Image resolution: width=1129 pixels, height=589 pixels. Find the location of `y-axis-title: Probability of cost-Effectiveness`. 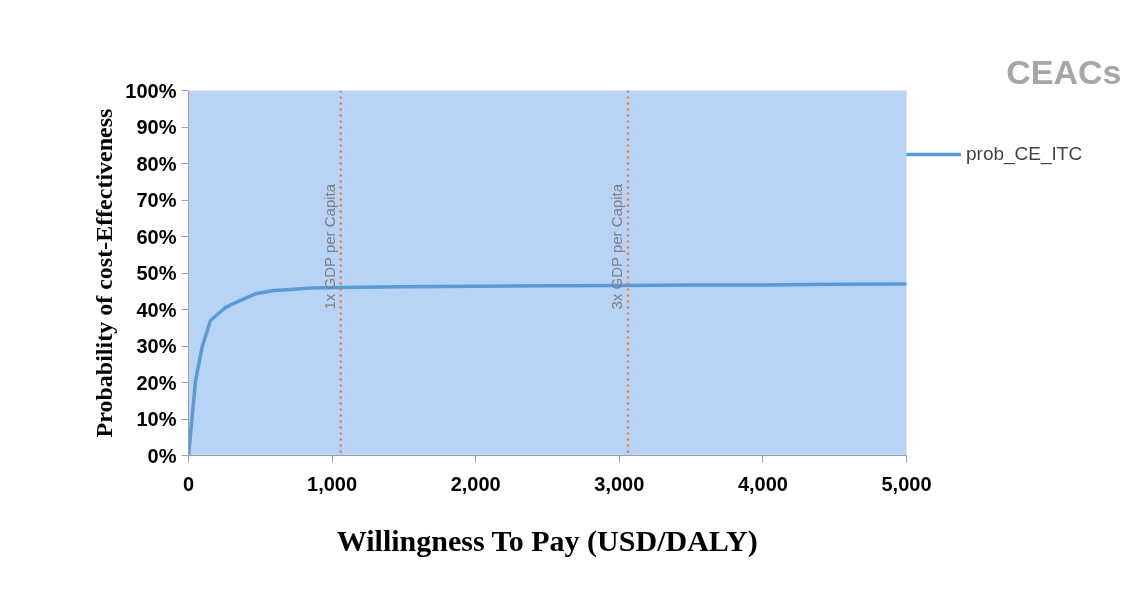

y-axis-title: Probability of cost-Effectiveness is located at coordinates (104, 273).